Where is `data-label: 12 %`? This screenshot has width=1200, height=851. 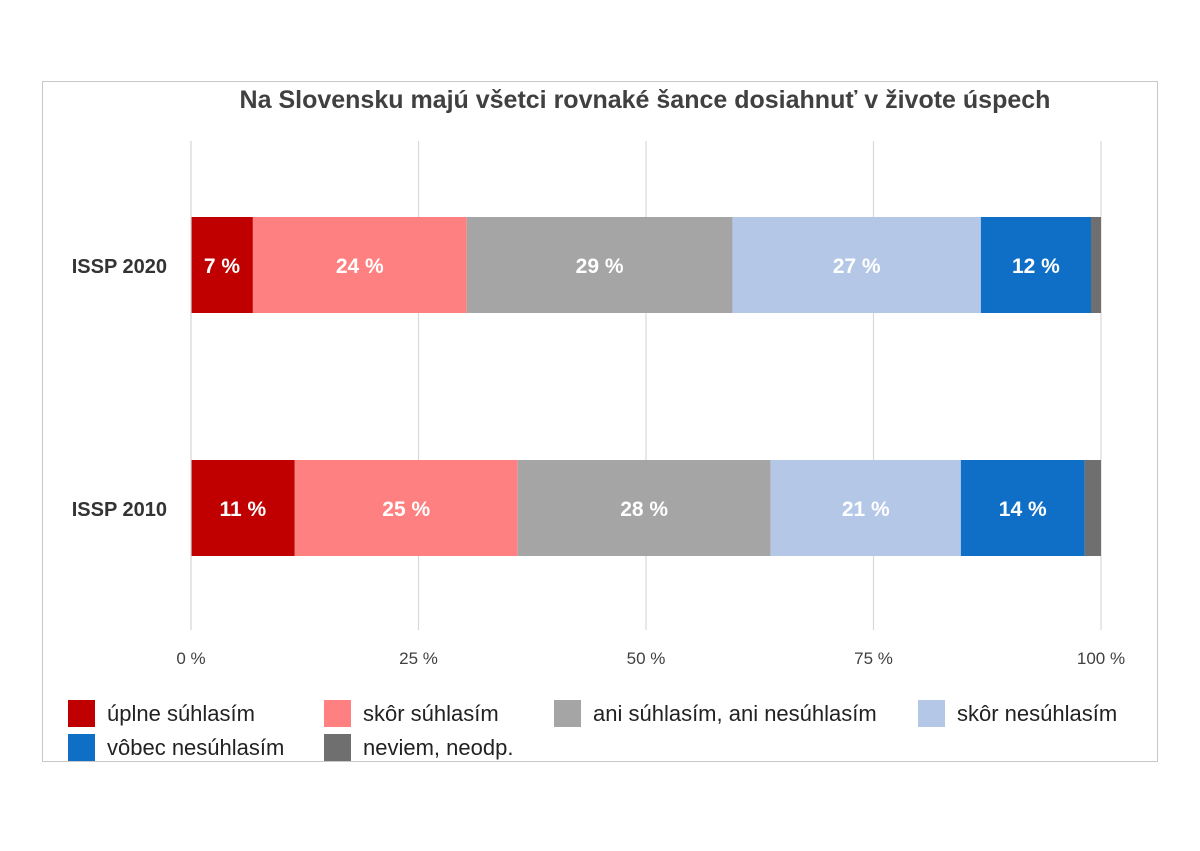 data-label: 12 % is located at coordinates (1036, 266).